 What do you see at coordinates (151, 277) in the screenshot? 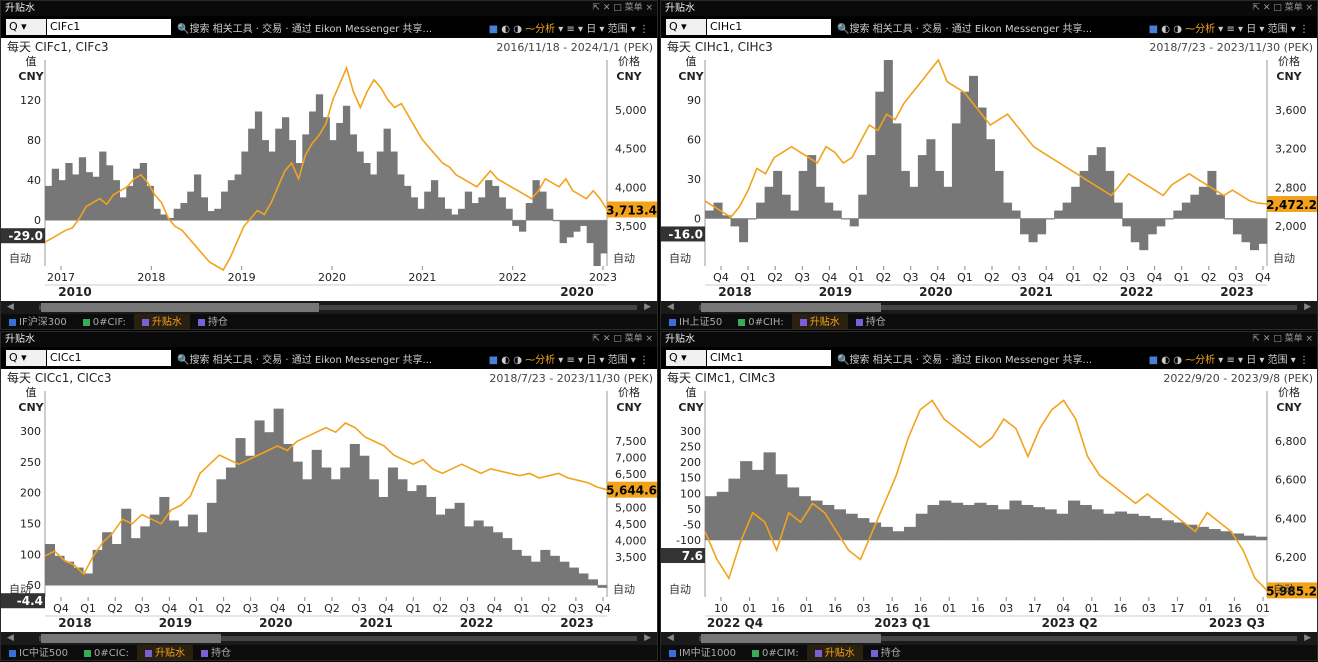
I see `x-tick-label: 2018` at bounding box center [151, 277].